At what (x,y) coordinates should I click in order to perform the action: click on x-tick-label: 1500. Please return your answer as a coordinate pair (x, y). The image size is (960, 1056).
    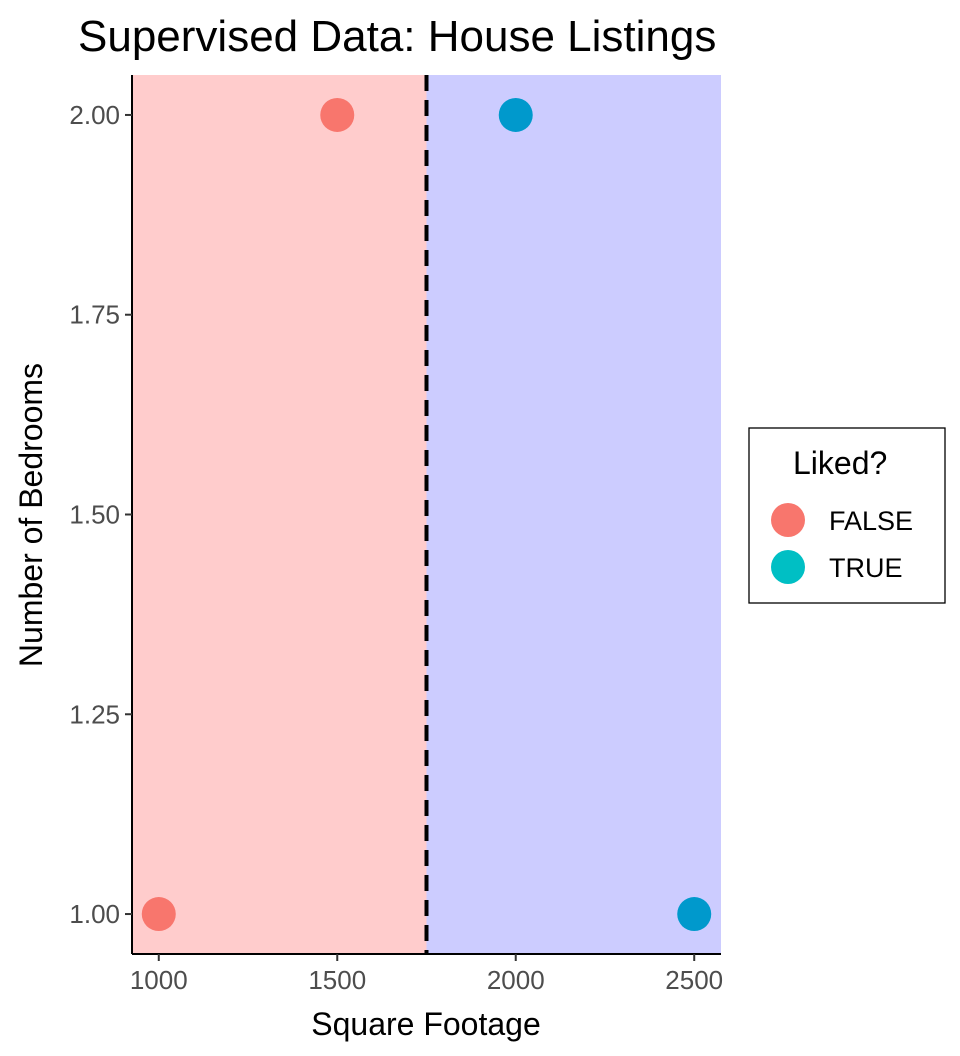
    Looking at the image, I should click on (337, 980).